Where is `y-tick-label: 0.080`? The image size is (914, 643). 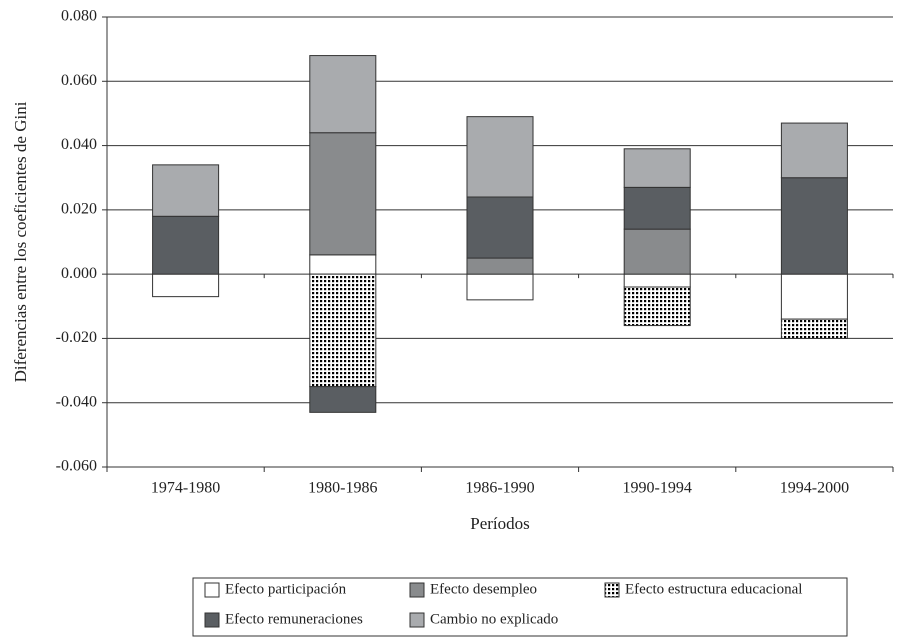 y-tick-label: 0.080 is located at coordinates (79, 16).